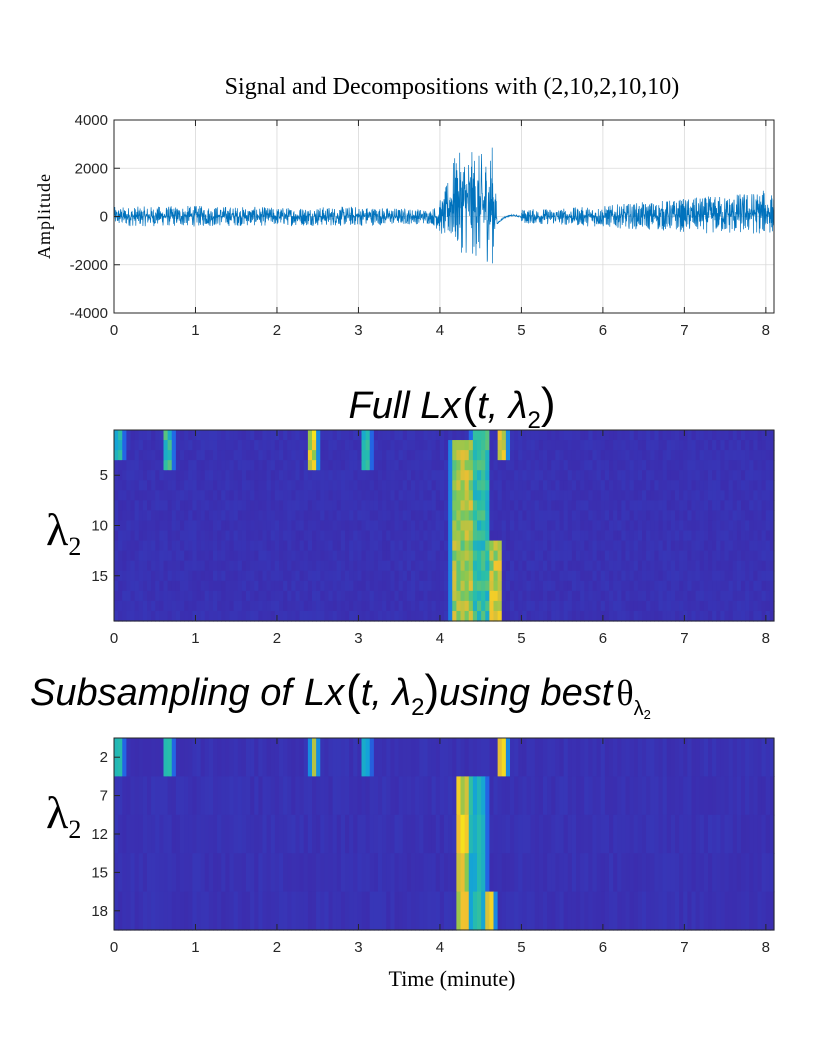 The image size is (816, 1056). What do you see at coordinates (386, 693) in the screenshot?
I see `sub-title-arg: t, λ` at bounding box center [386, 693].